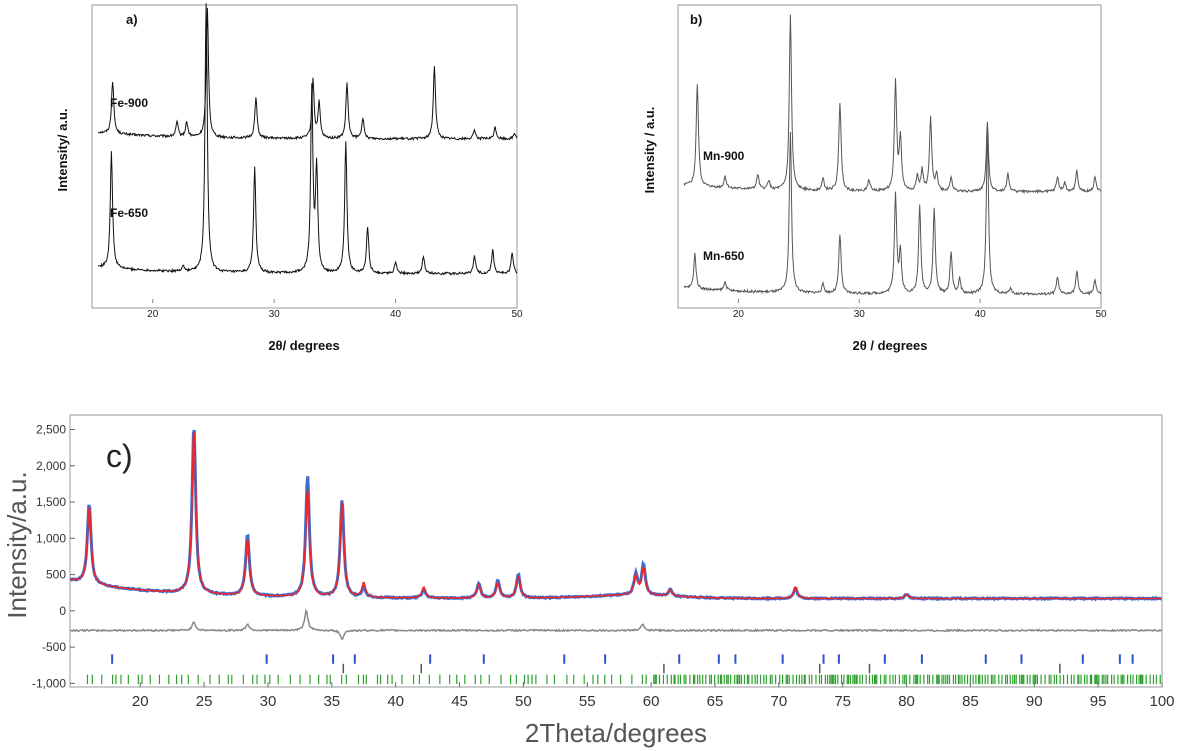 The height and width of the screenshot is (751, 1177). I want to click on x-tick-label: 55, so click(587, 701).